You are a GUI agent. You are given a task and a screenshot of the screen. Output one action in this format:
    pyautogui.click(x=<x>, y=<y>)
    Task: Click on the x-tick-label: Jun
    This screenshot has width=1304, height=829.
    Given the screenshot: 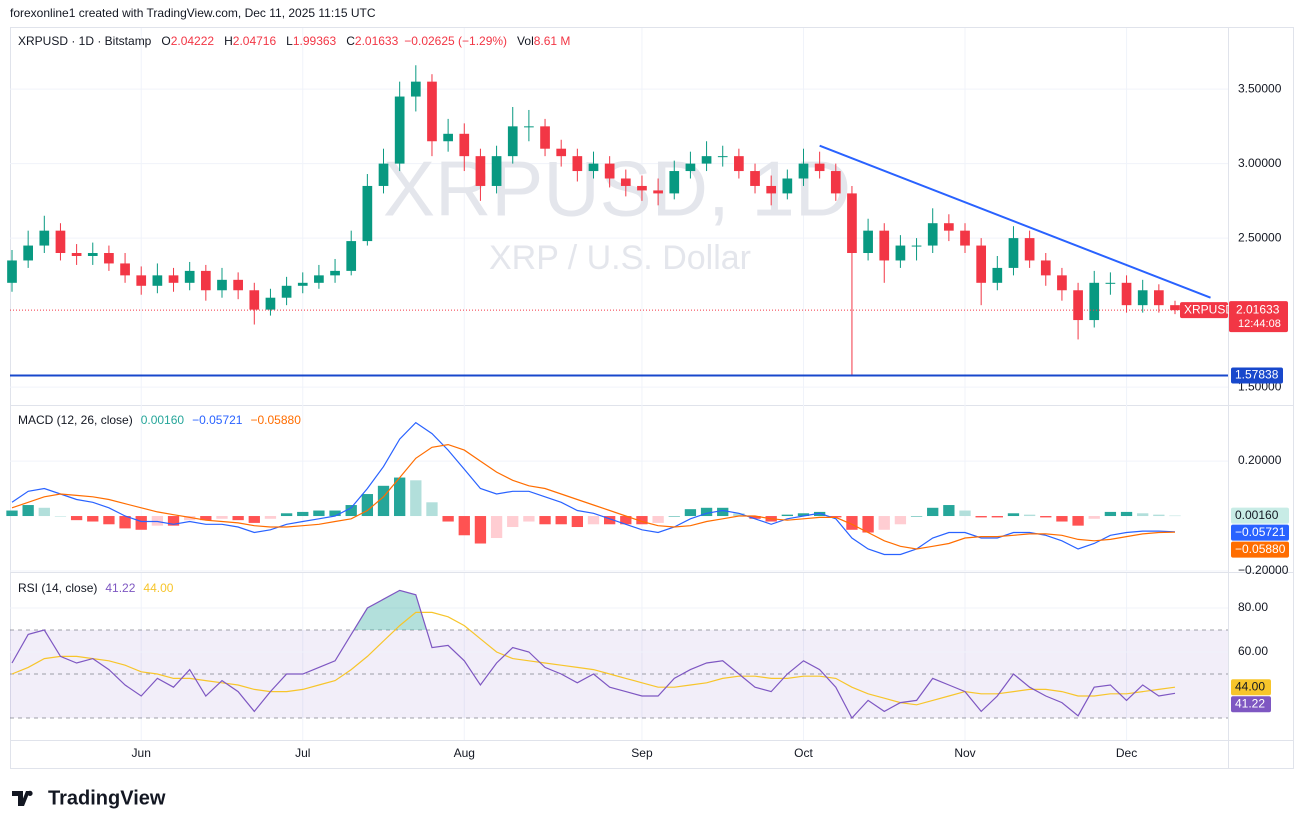 What is the action you would take?
    pyautogui.click(x=141, y=753)
    